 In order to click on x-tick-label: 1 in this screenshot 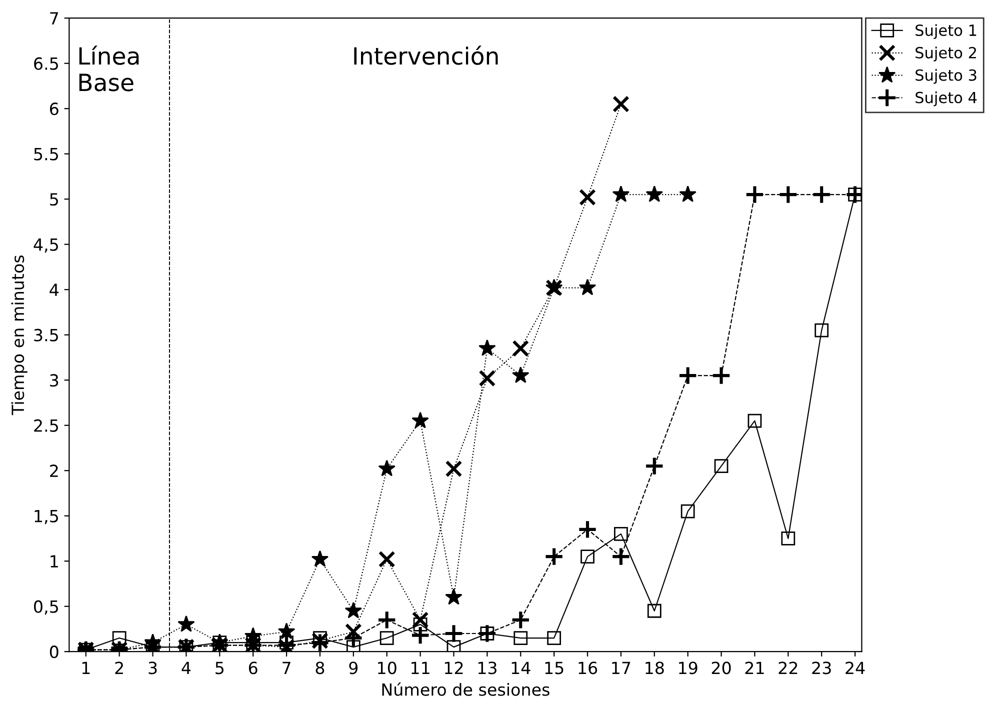, I will do `click(86, 668)`.